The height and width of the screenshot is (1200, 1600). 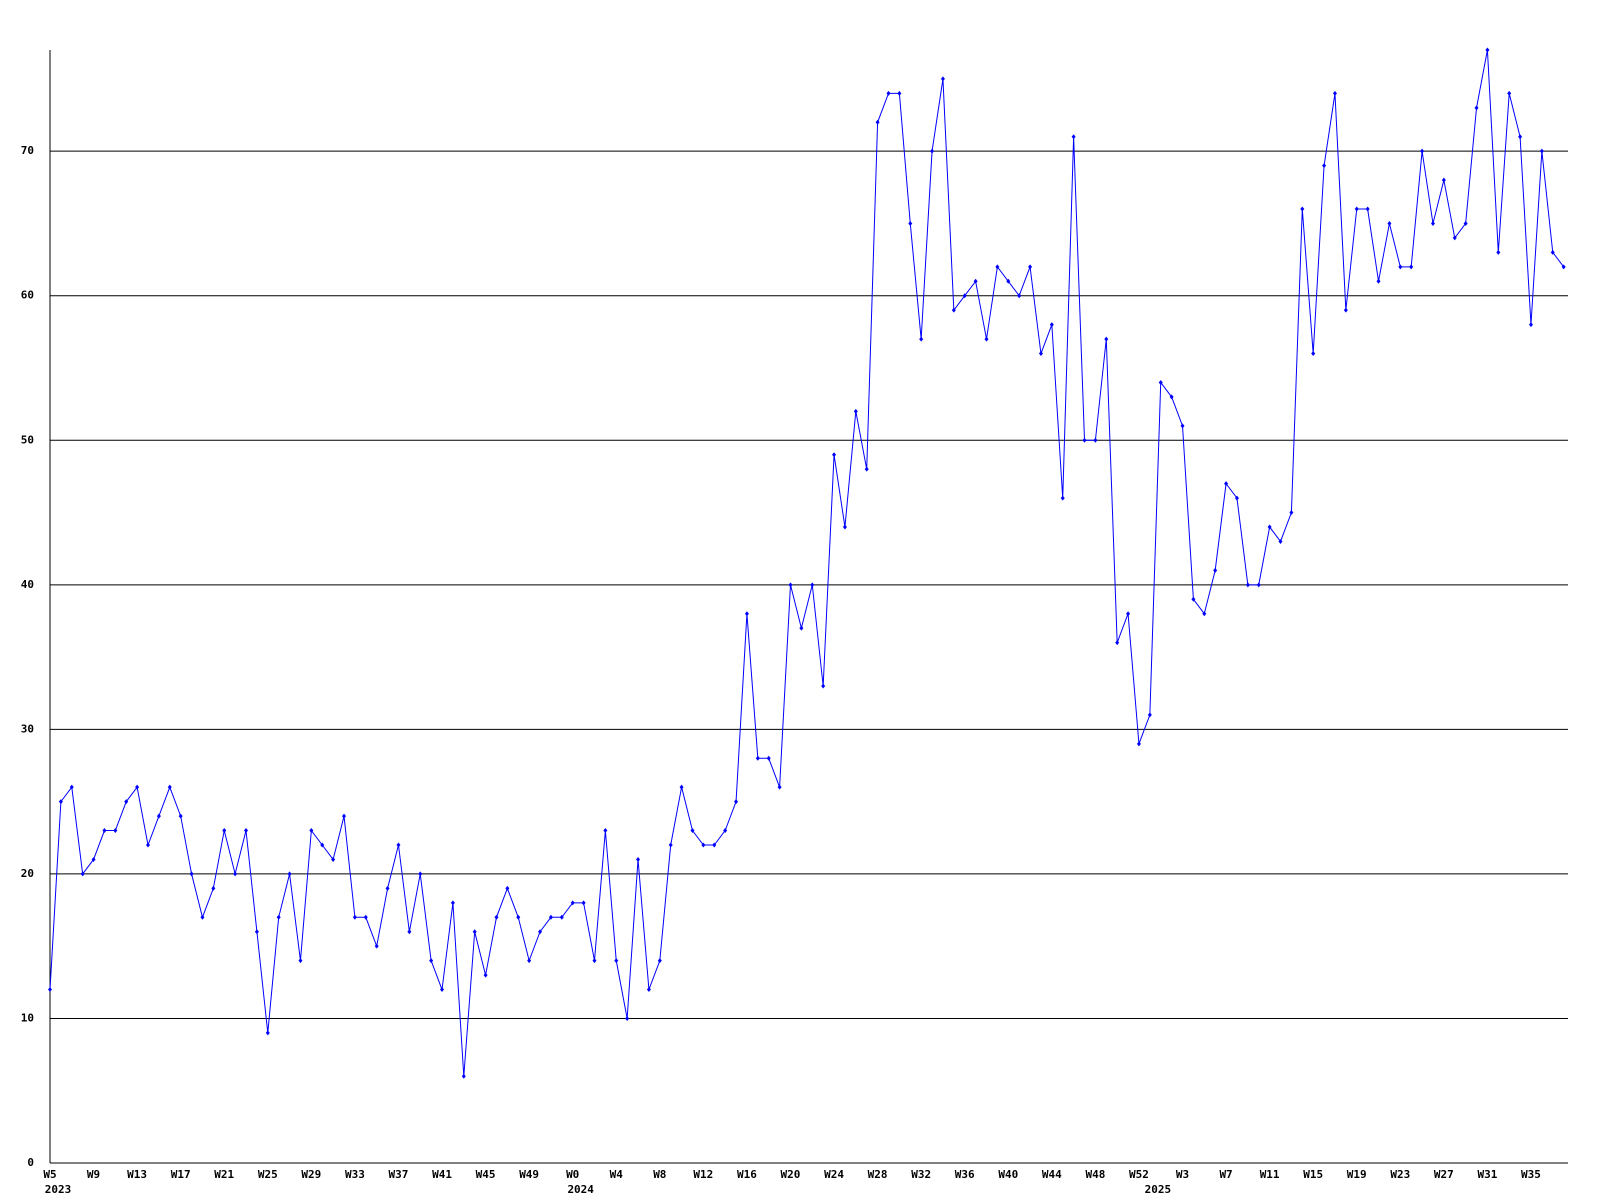 What do you see at coordinates (1139, 1174) in the screenshot?
I see `x-tick-label: W52` at bounding box center [1139, 1174].